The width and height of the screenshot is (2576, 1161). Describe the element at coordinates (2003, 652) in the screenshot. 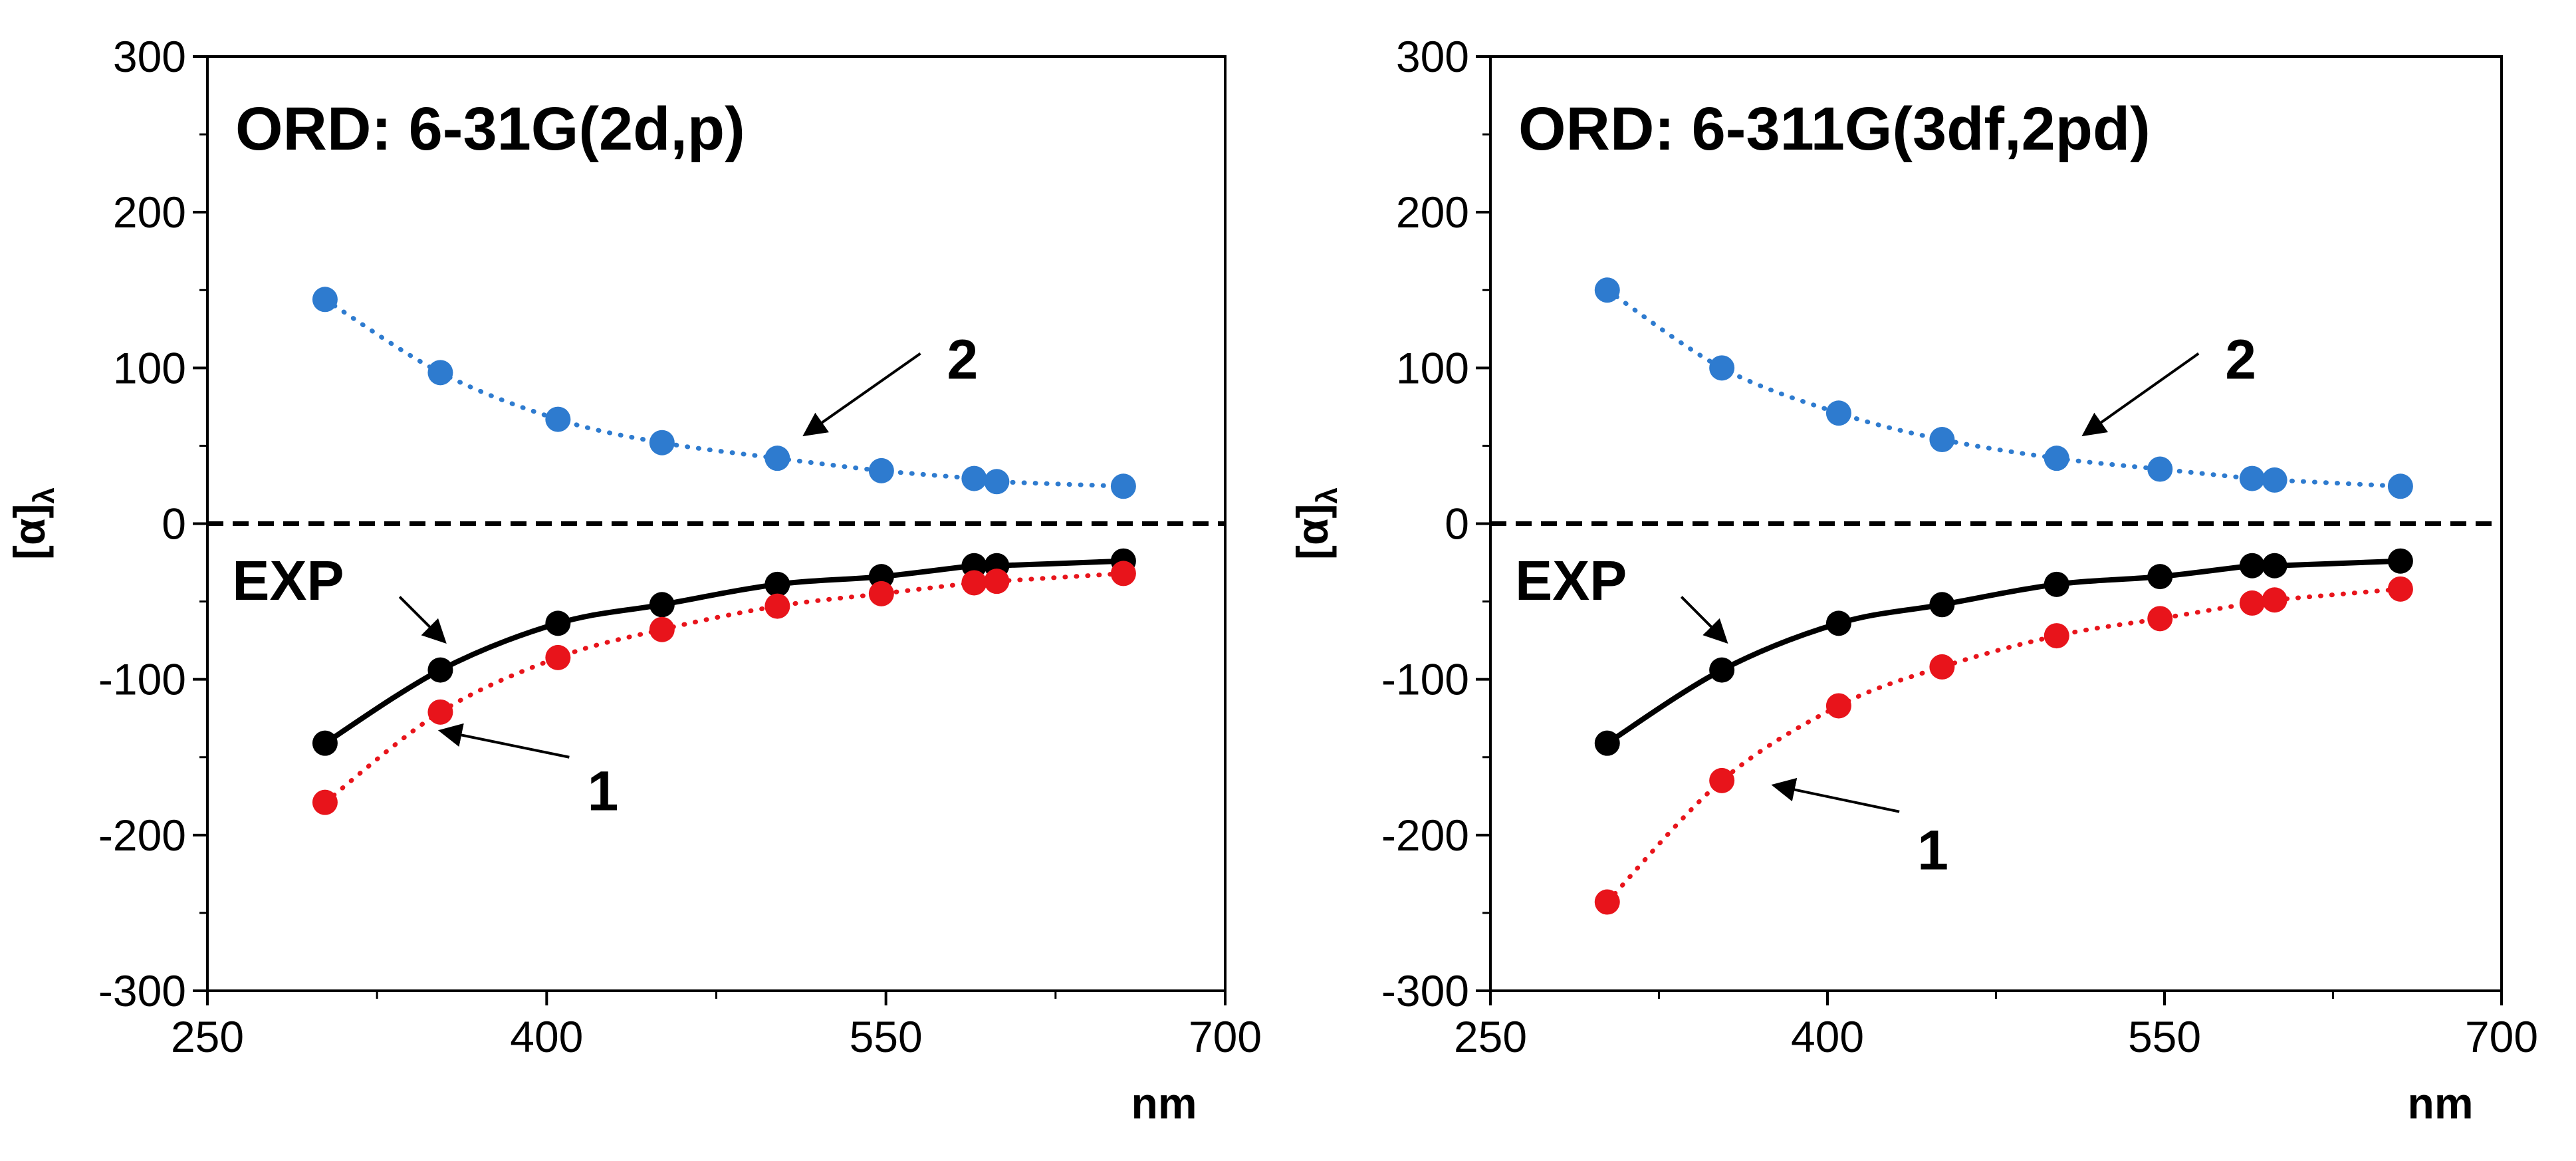

I see `series-line-exp` at that location.